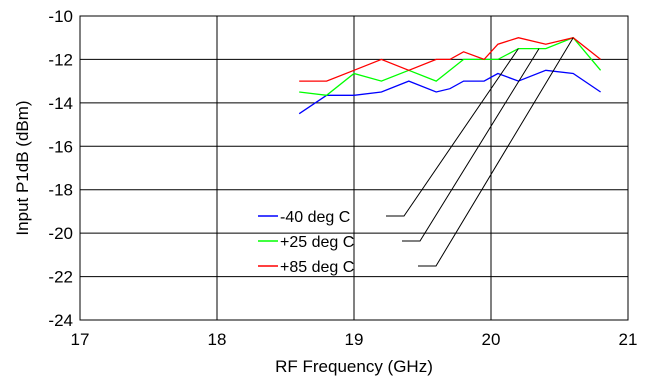 This screenshot has height=379, width=656. Describe the element at coordinates (60, 190) in the screenshot. I see `y-tick-label: -18` at that location.